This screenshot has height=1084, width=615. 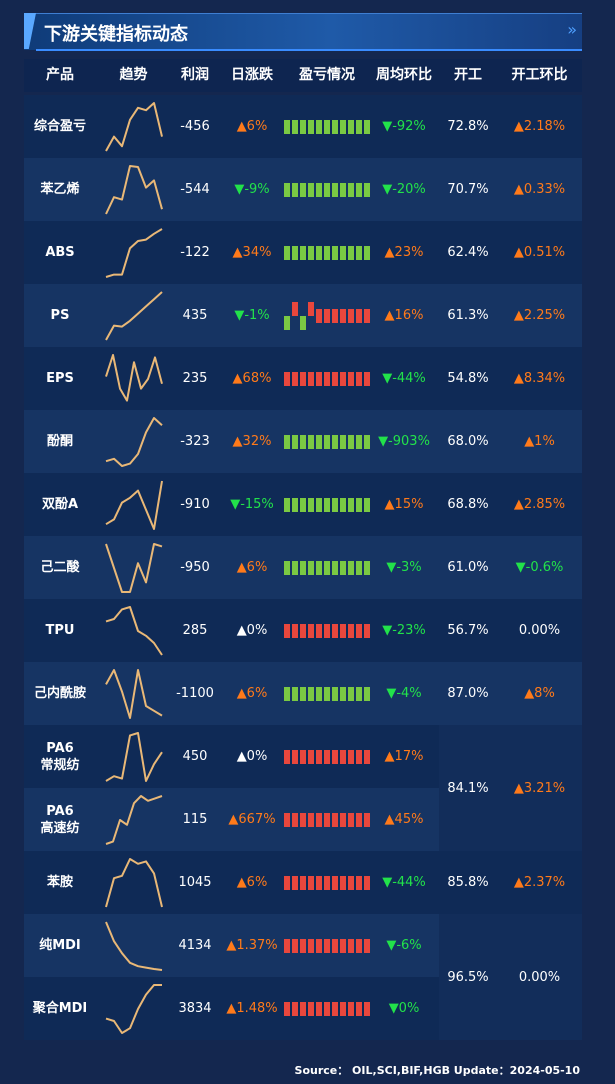 What do you see at coordinates (252, 75) in the screenshot?
I see `header-col-daily: 日涨跌` at bounding box center [252, 75].